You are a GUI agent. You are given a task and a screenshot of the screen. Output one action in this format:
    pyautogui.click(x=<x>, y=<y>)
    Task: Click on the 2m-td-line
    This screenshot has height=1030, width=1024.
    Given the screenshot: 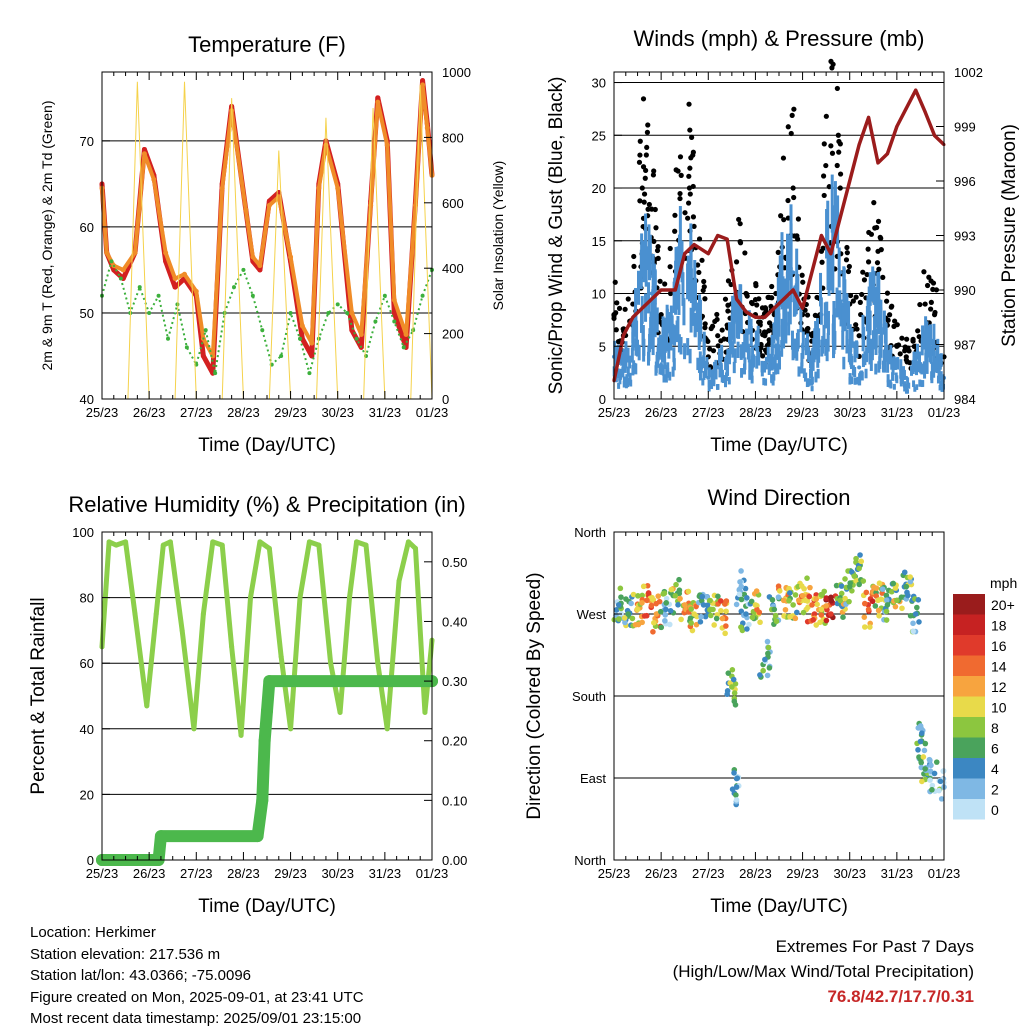 What is the action you would take?
    pyautogui.click(x=267, y=317)
    